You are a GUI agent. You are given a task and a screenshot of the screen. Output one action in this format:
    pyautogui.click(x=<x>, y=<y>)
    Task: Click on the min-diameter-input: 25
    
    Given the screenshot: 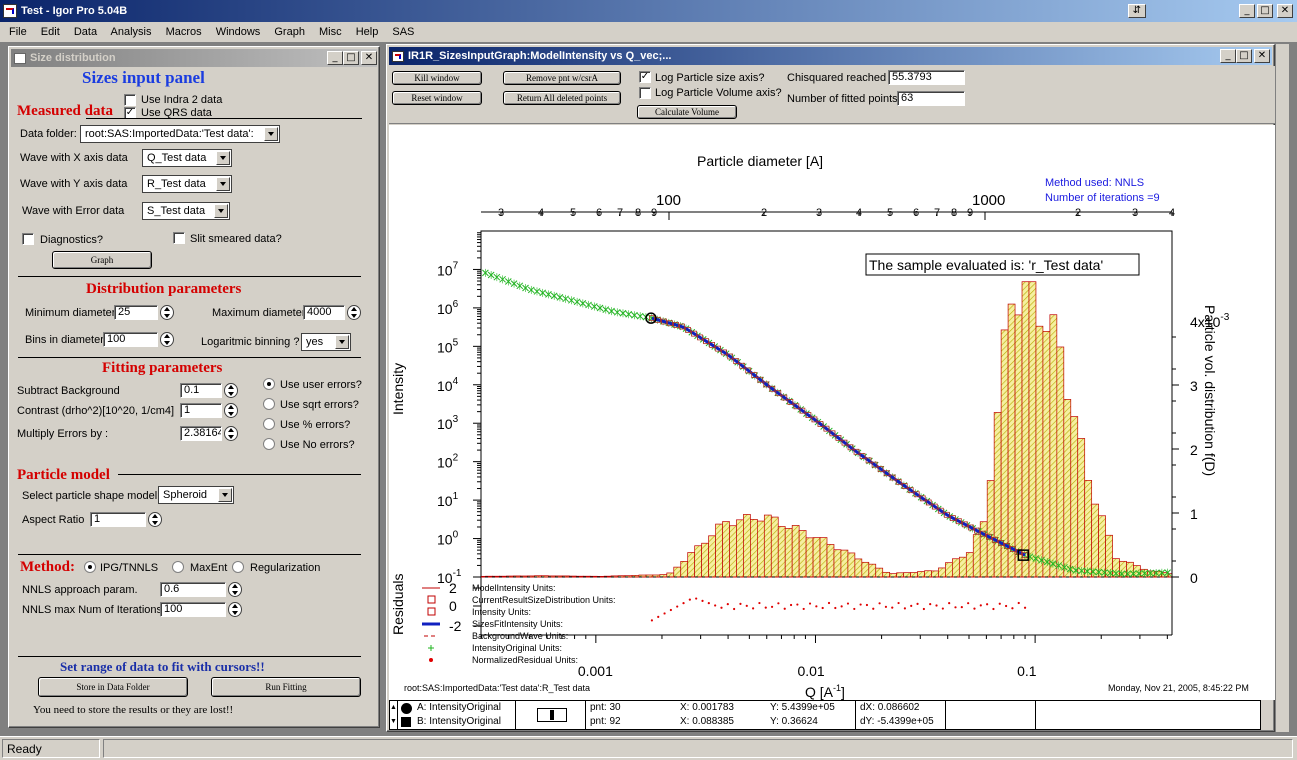 What is the action you would take?
    pyautogui.click(x=136, y=312)
    